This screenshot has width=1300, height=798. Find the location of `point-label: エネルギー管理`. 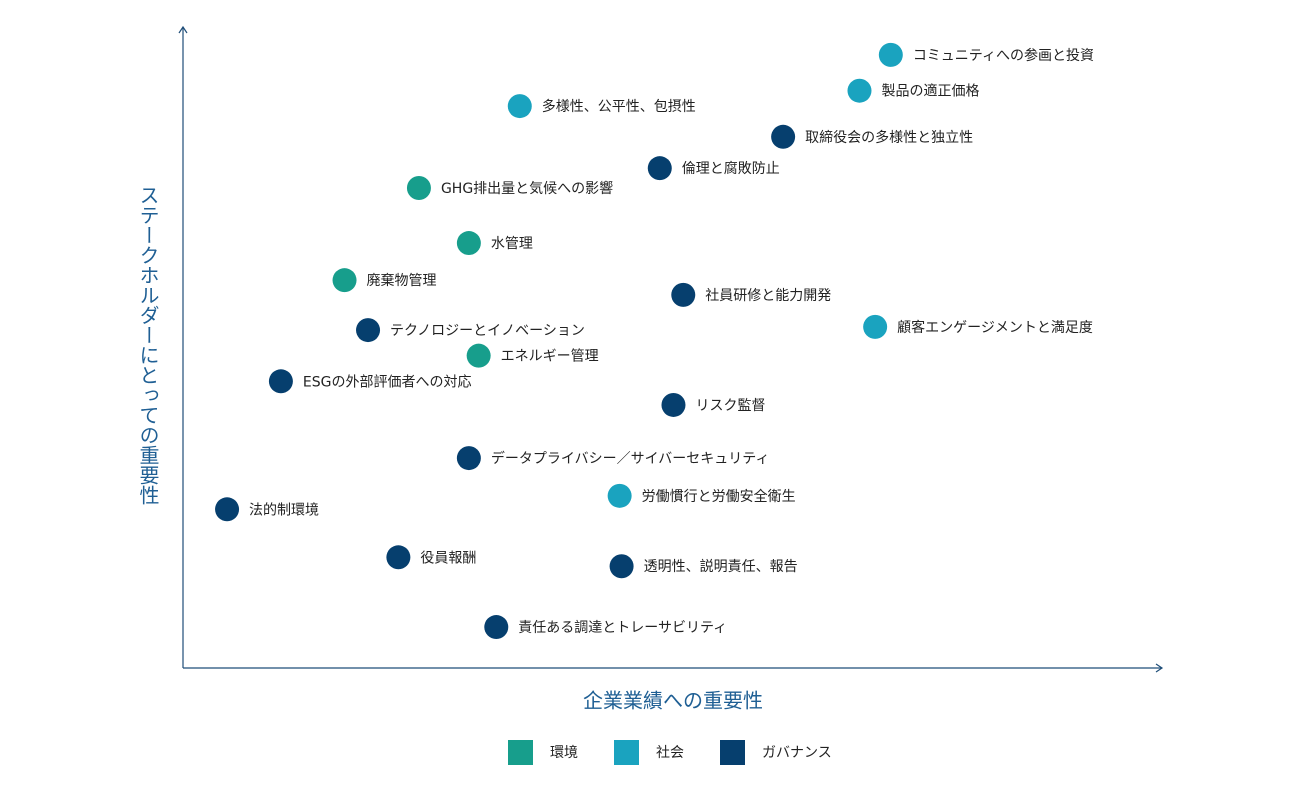

point-label: エネルギー管理 is located at coordinates (550, 357).